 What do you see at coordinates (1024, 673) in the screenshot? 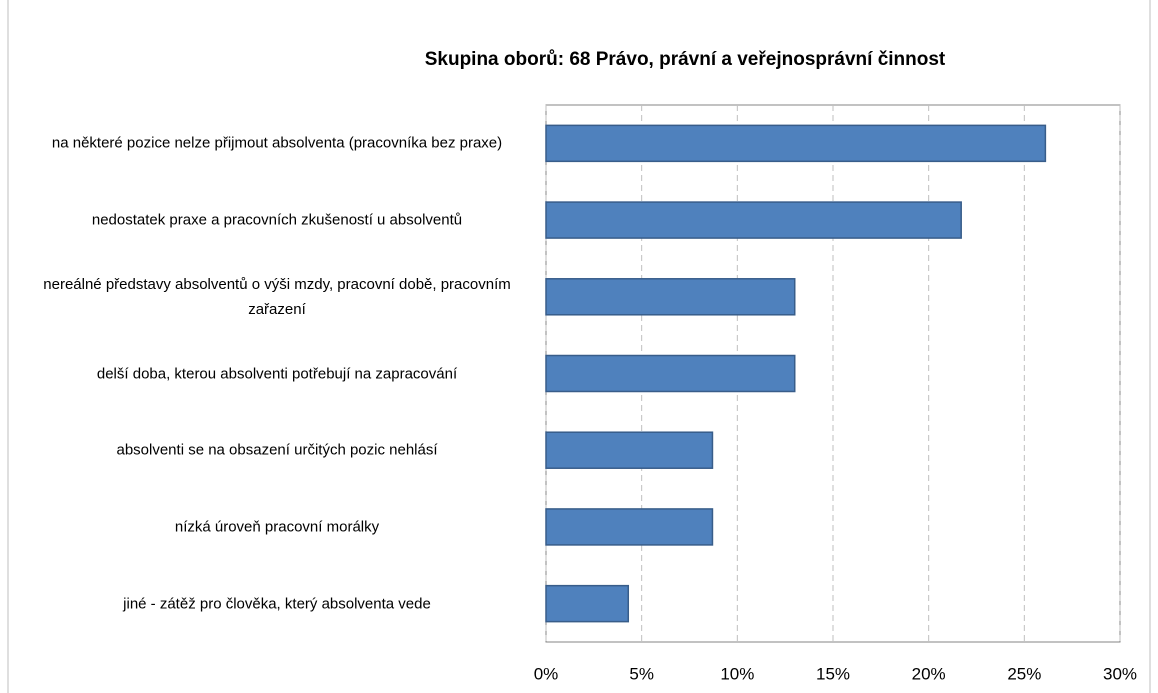
I see `x-tick-label: 25%` at bounding box center [1024, 673].